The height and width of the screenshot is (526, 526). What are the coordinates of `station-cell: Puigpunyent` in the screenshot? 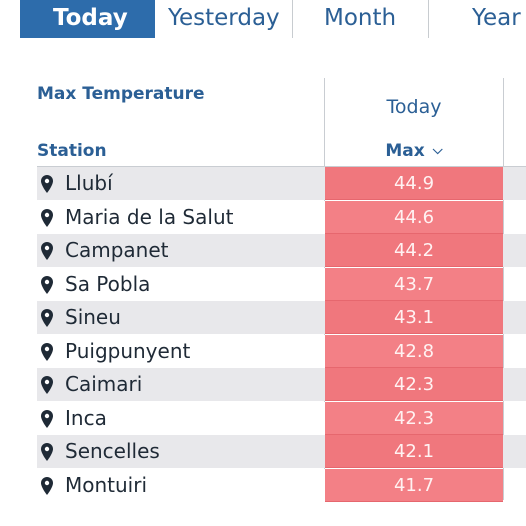 It's located at (181, 351).